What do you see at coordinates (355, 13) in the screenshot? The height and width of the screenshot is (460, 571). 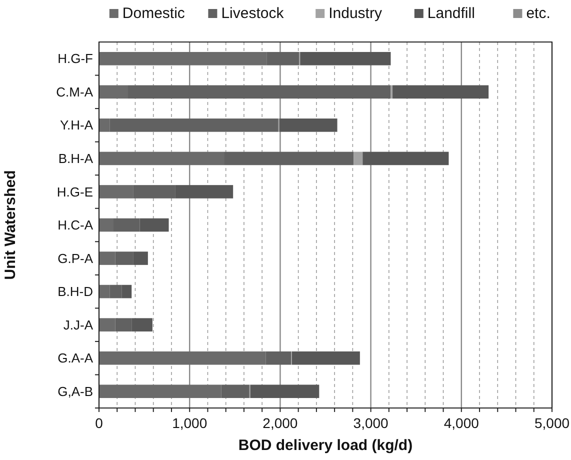 I see `legend-label: Industry` at bounding box center [355, 13].